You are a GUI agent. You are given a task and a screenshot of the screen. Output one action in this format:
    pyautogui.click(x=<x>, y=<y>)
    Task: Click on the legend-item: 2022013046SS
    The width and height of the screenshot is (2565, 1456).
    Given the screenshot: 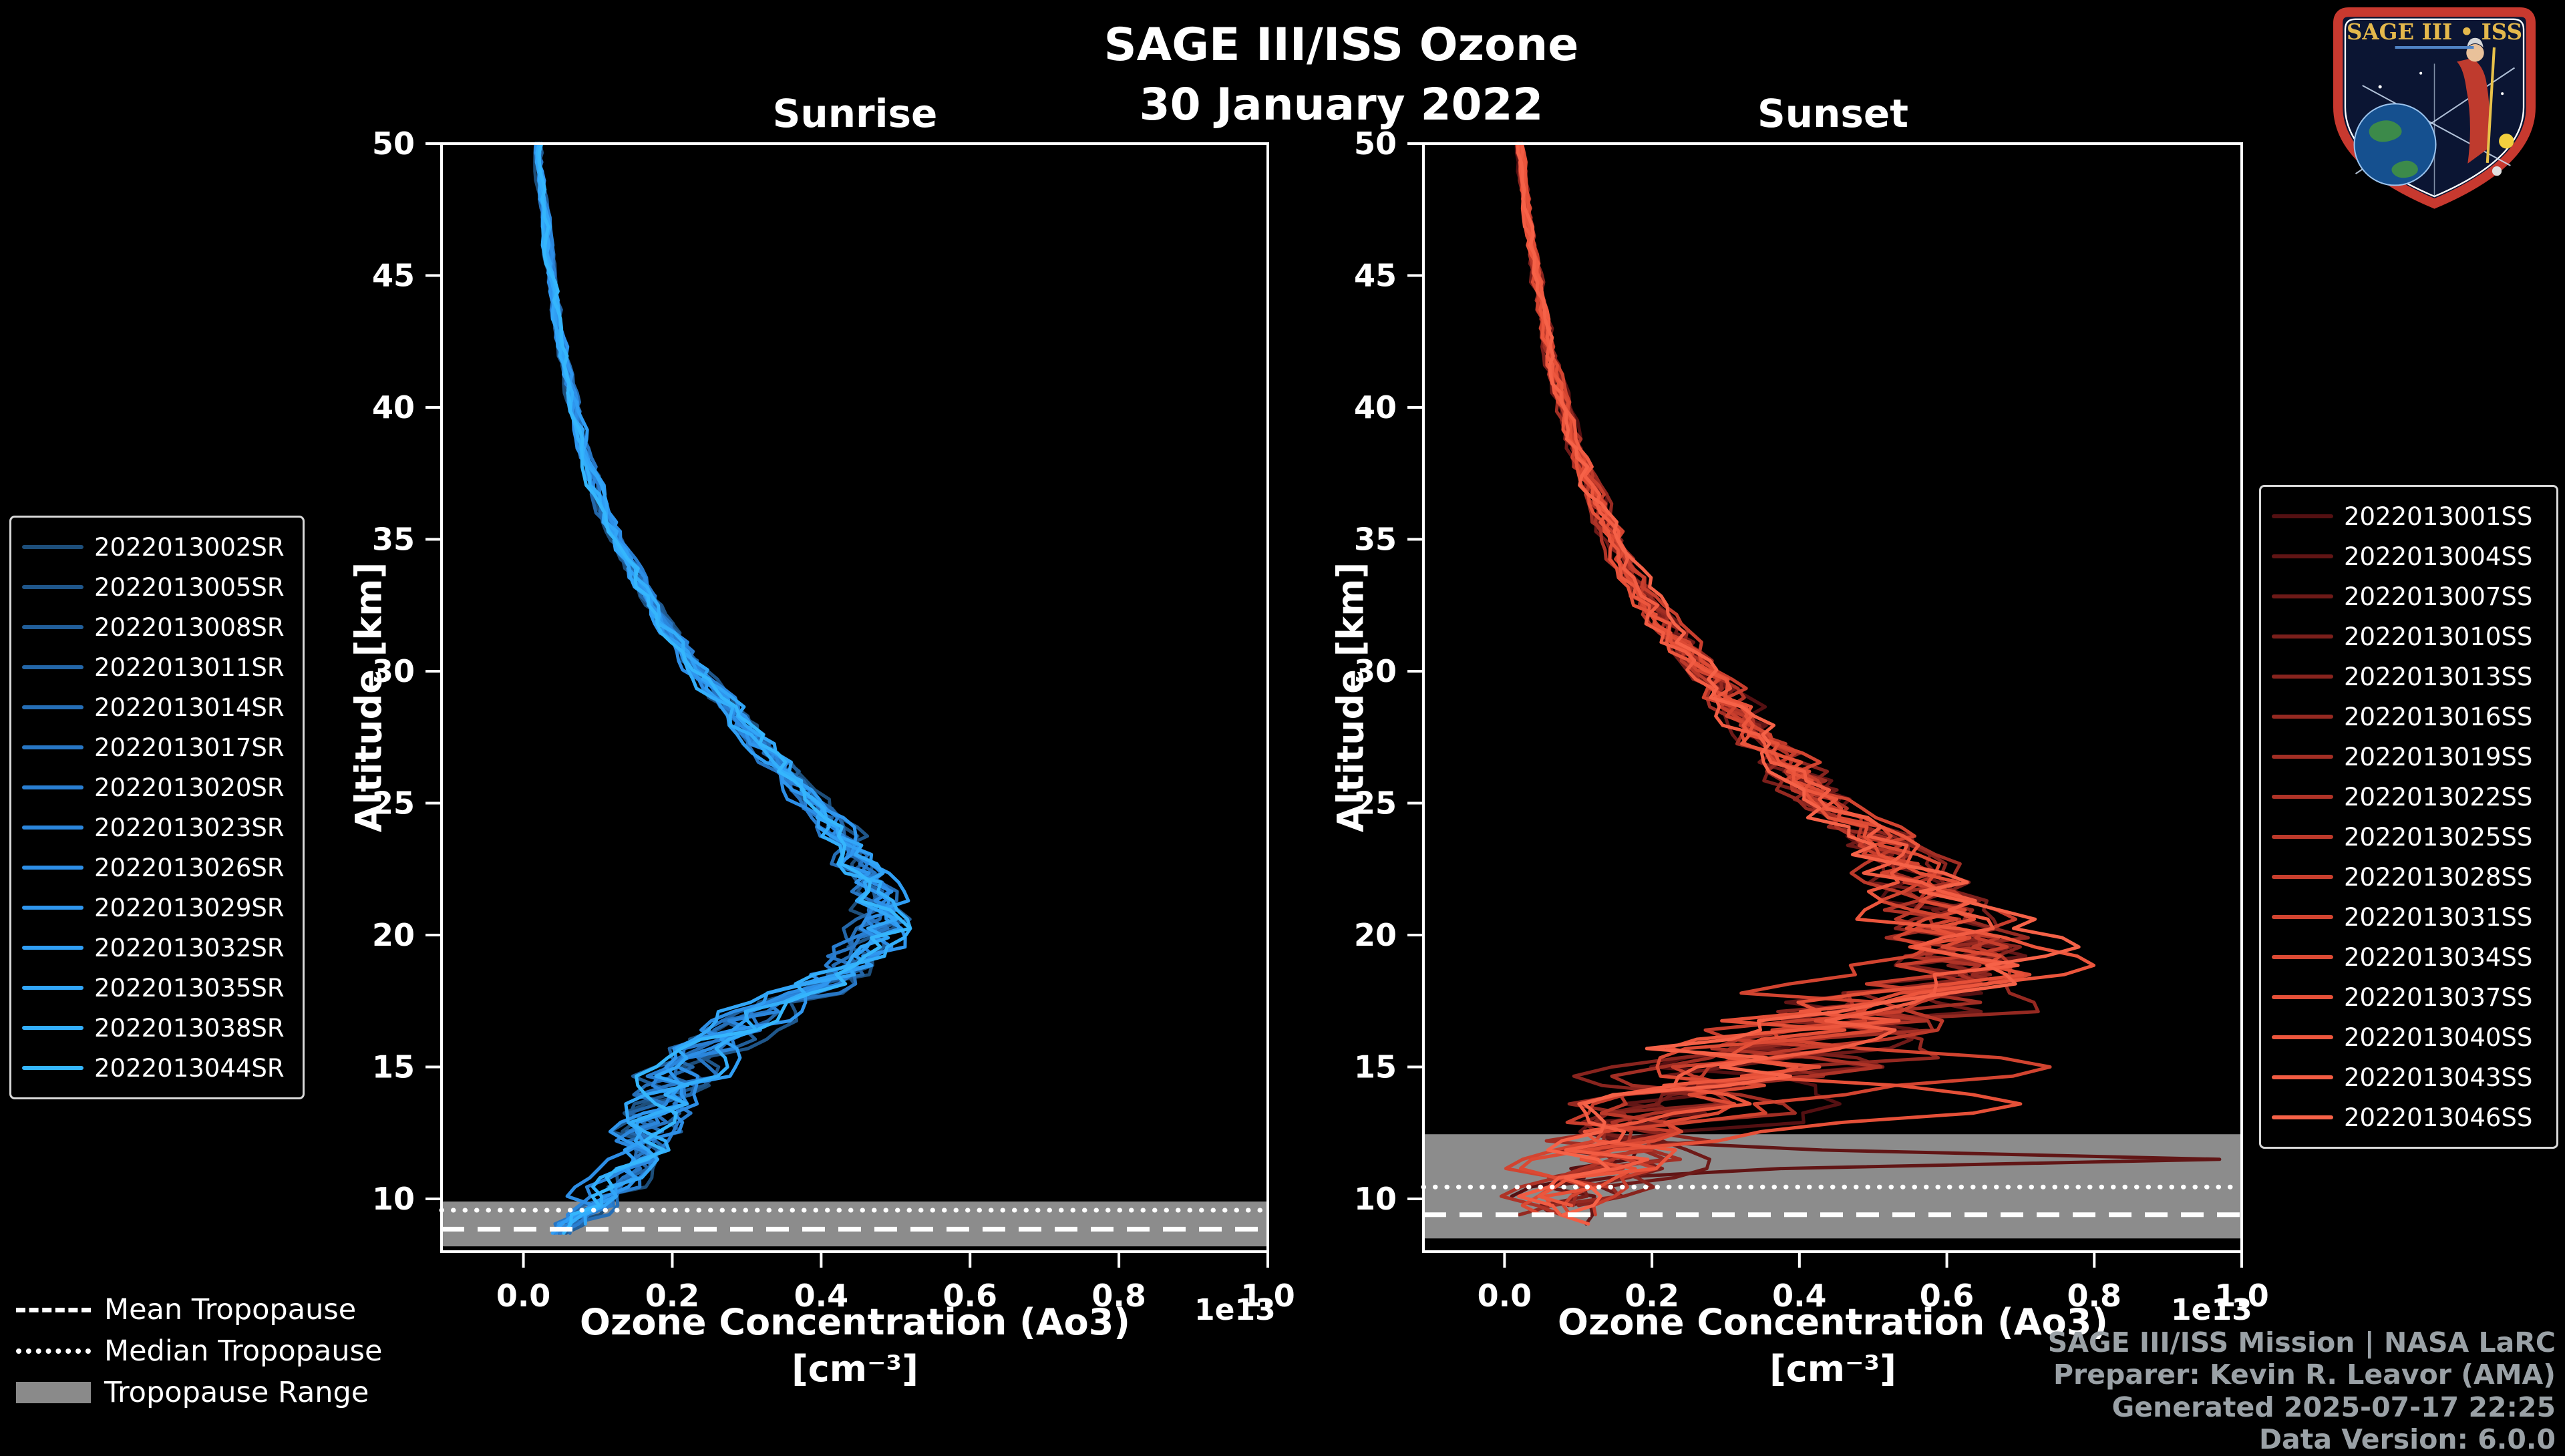 What is the action you would take?
    pyautogui.click(x=2409, y=1117)
    